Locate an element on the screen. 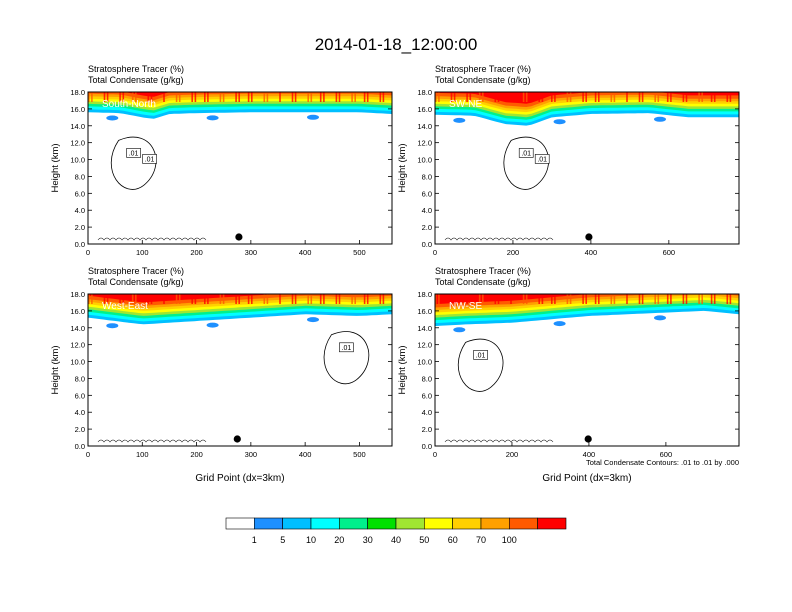 The height and width of the screenshot is (612, 792). x-tick-label: 500 is located at coordinates (359, 454).